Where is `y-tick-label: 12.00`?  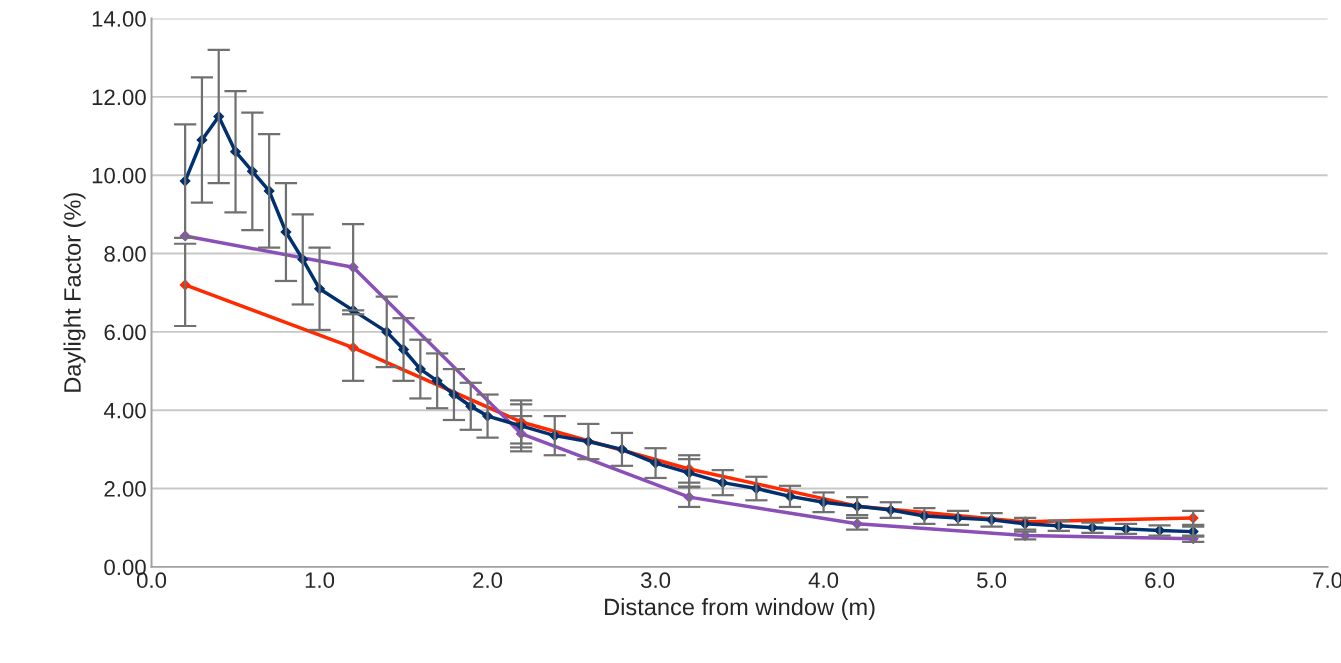
y-tick-label: 12.00 is located at coordinates (119, 97).